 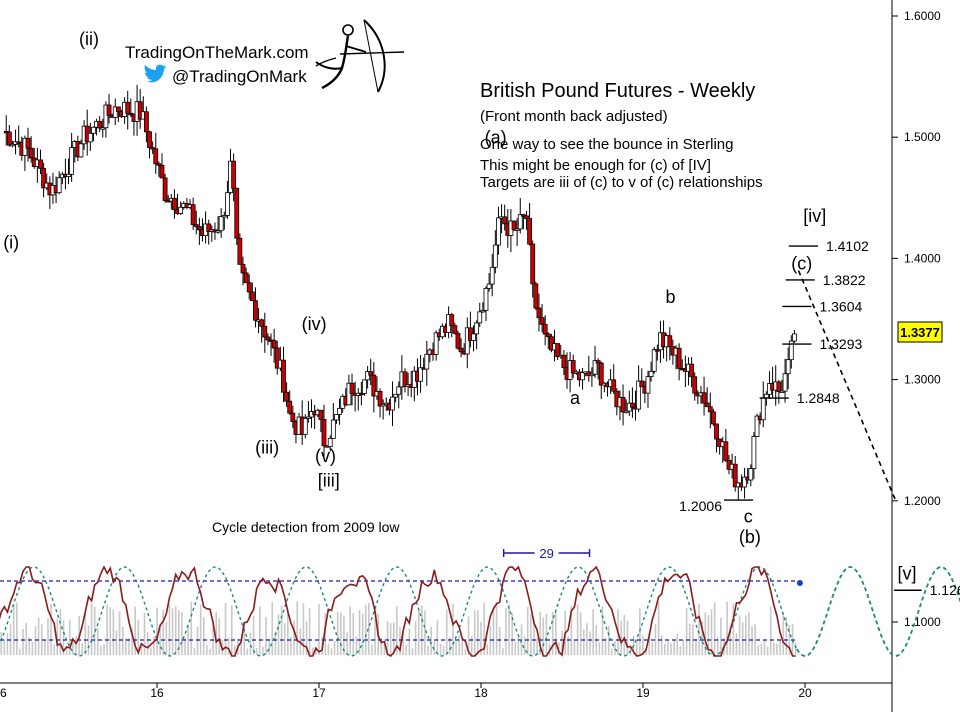 What do you see at coordinates (574, 116) in the screenshot?
I see `chart-subtitle: (Front month back adjusted)` at bounding box center [574, 116].